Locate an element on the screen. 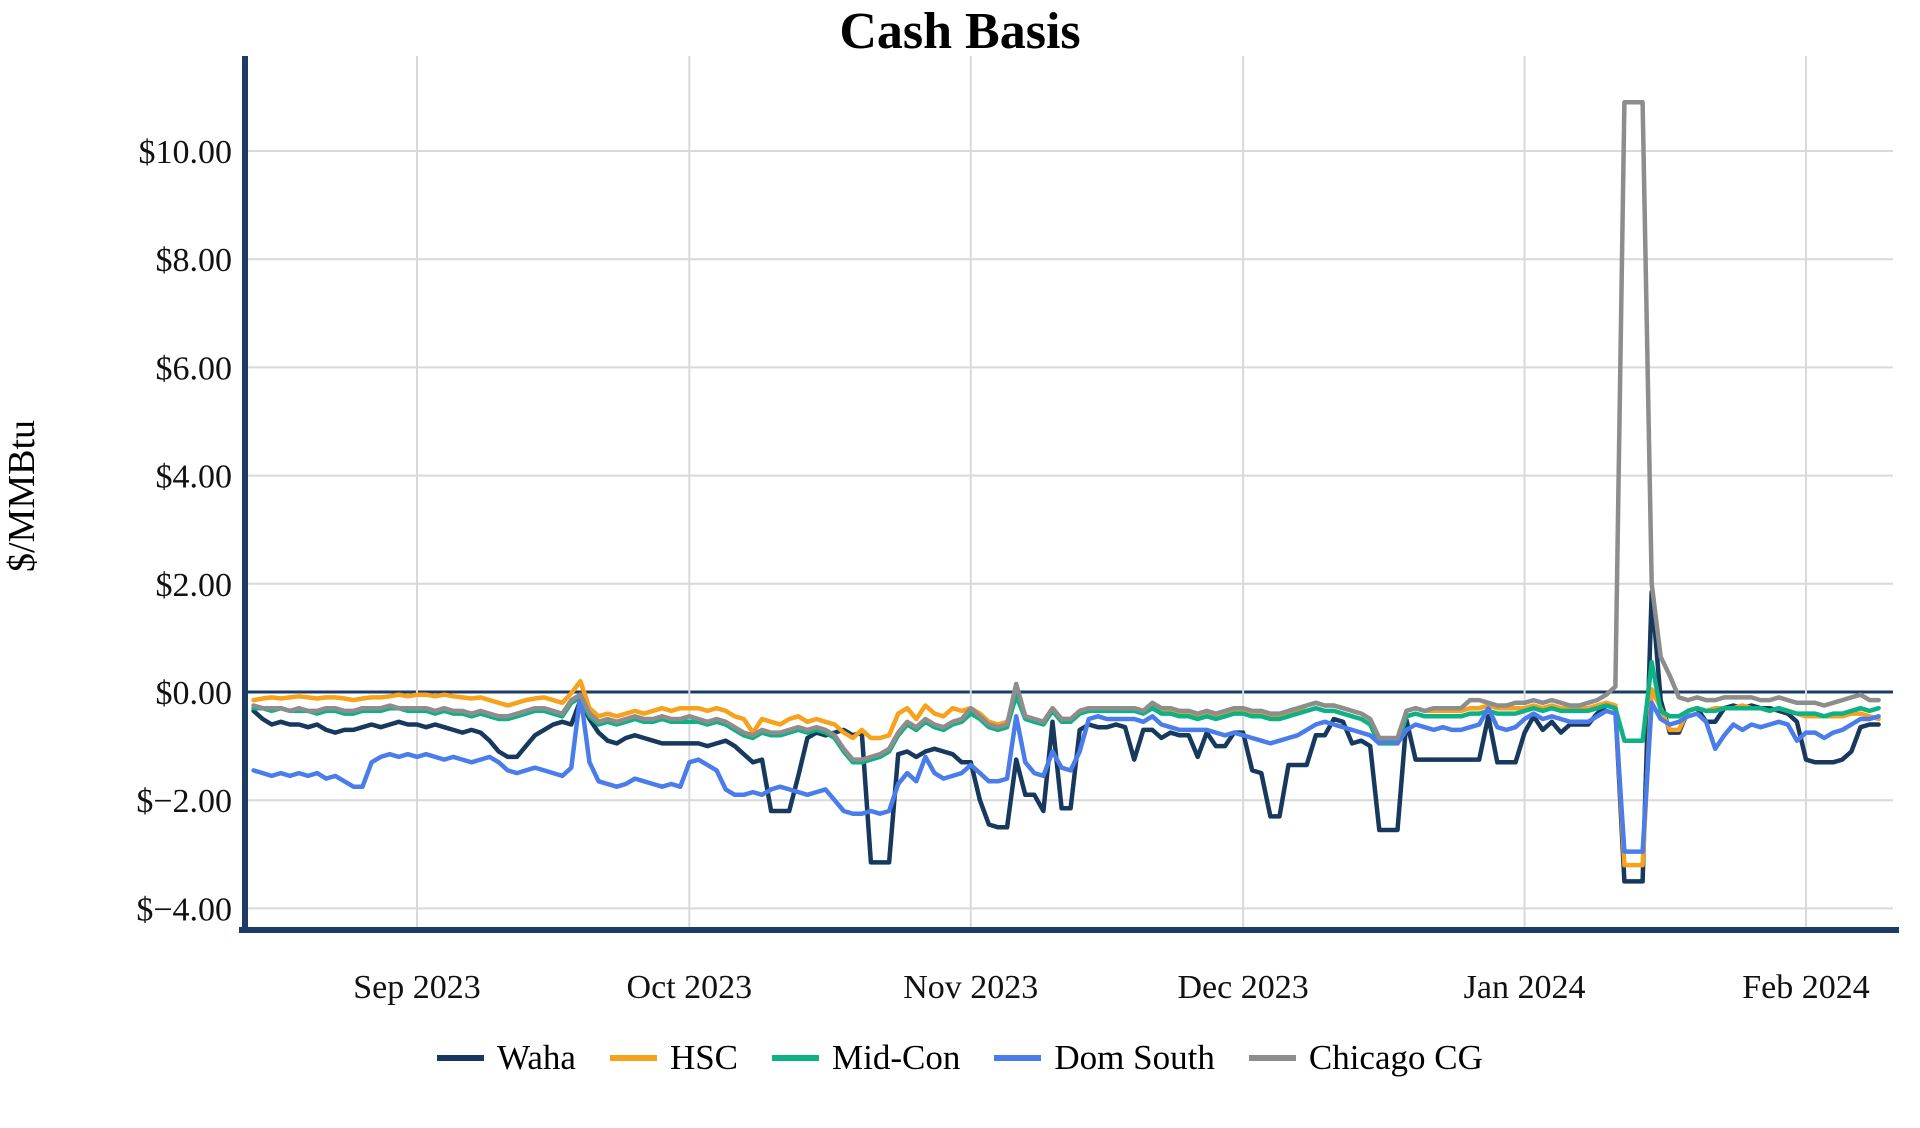 This screenshot has width=1920, height=1128. x-tick-label: Nov 2023 is located at coordinates (970, 987).